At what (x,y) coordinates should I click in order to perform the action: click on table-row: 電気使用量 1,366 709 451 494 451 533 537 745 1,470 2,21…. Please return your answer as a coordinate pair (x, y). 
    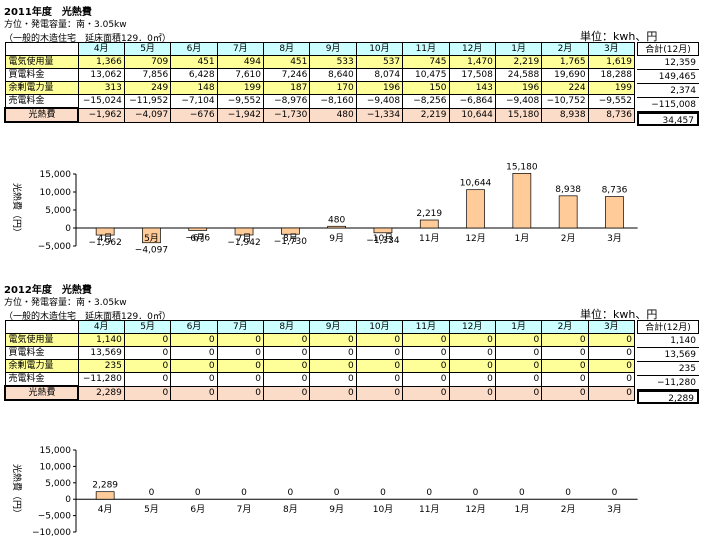
    Looking at the image, I should click on (320, 62).